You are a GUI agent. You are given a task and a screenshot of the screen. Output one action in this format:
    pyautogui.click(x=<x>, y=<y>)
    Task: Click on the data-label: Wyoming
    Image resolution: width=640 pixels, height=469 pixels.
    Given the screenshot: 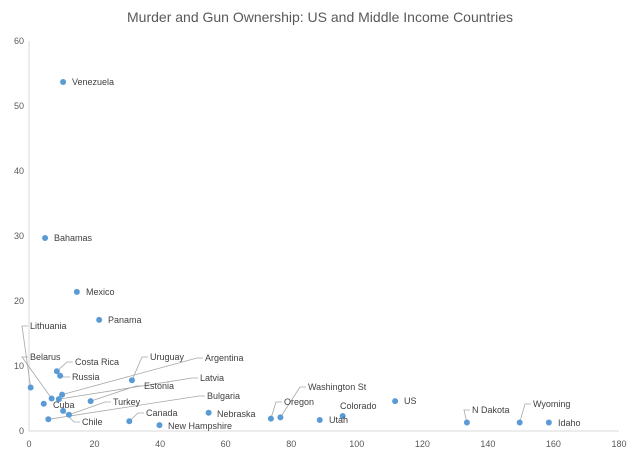 What is the action you would take?
    pyautogui.click(x=551, y=404)
    